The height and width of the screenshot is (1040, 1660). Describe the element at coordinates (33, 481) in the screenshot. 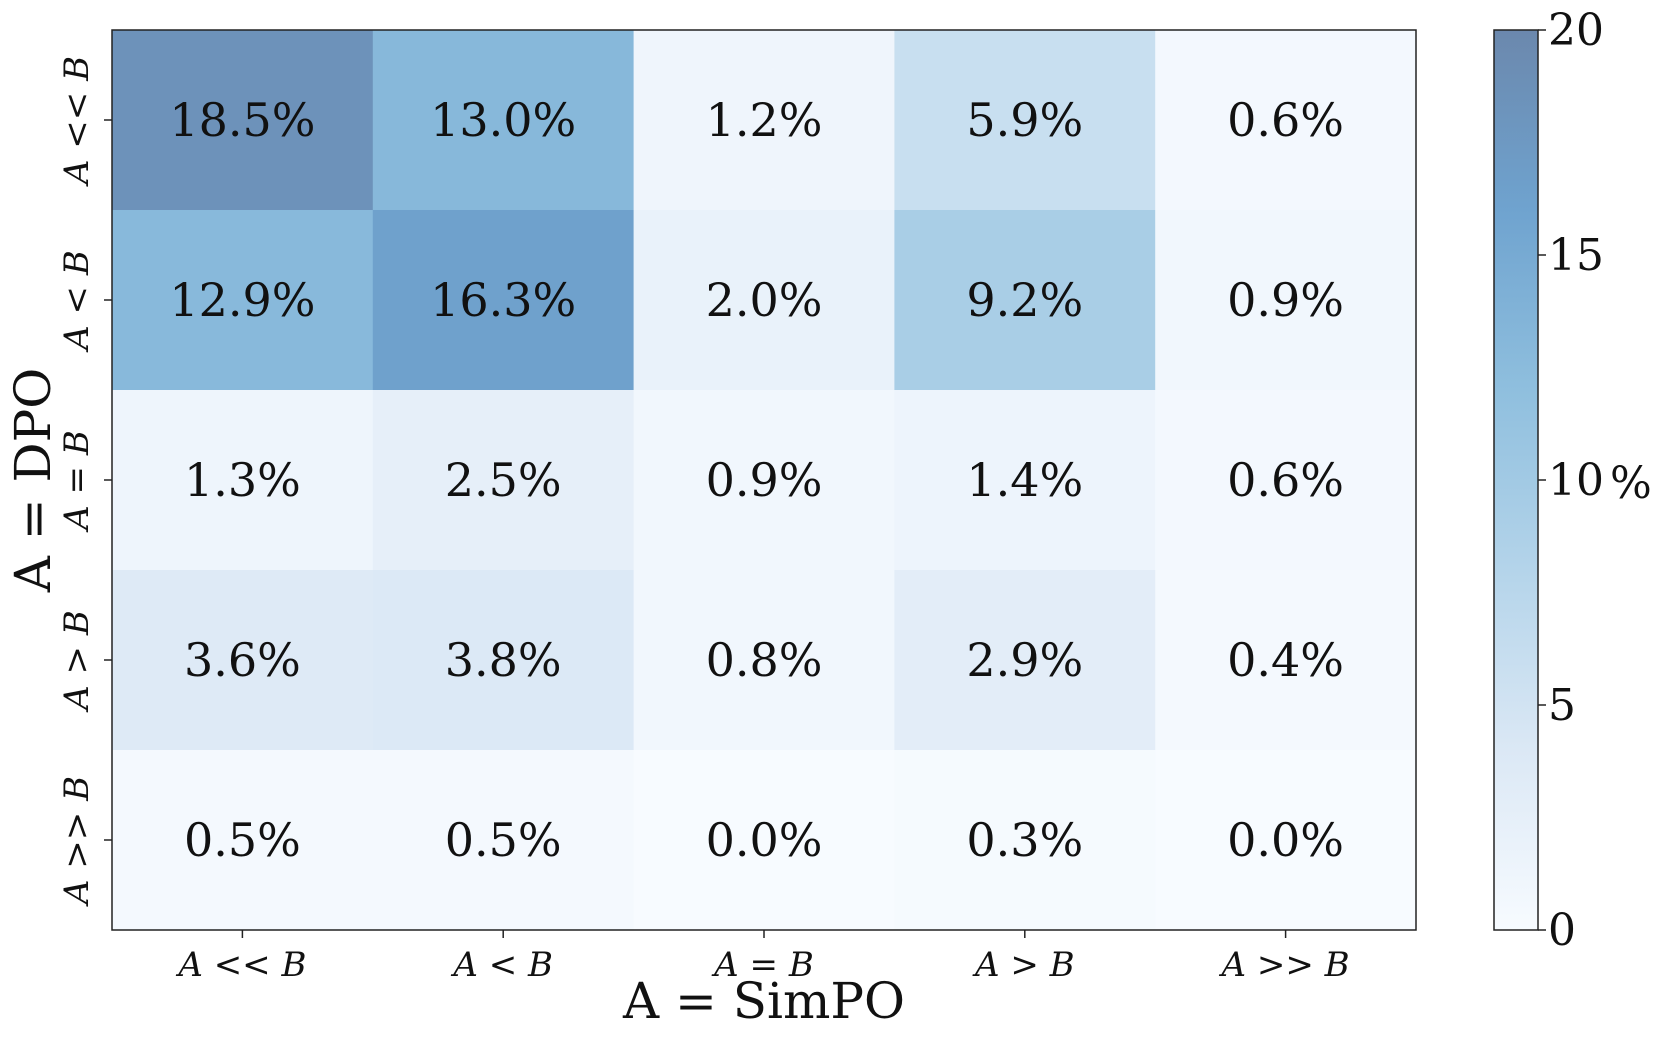

I see `y-axis-title: A = DPO` at that location.